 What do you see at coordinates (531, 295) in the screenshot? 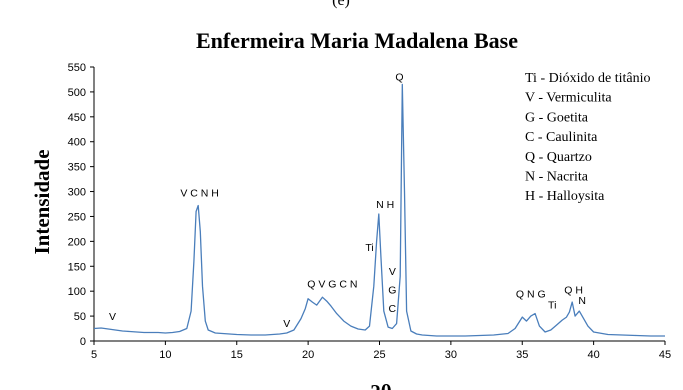
I see `peak-label: Q N G` at bounding box center [531, 295].